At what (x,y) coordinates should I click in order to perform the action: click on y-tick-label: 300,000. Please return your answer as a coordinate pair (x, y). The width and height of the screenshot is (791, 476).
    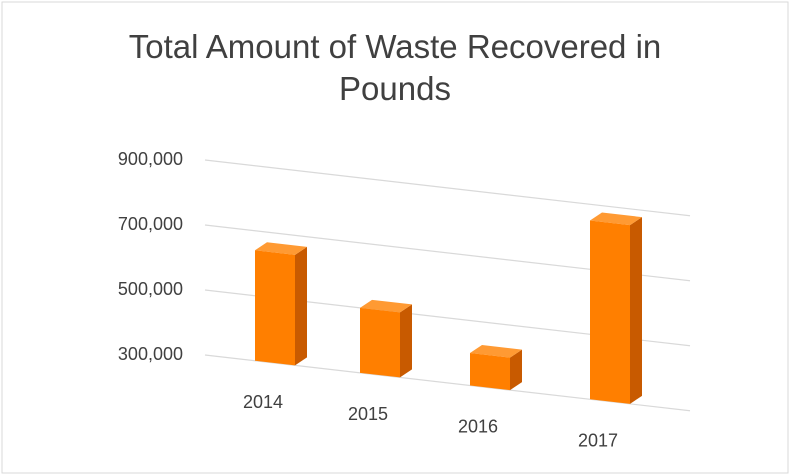
    Looking at the image, I should click on (150, 354).